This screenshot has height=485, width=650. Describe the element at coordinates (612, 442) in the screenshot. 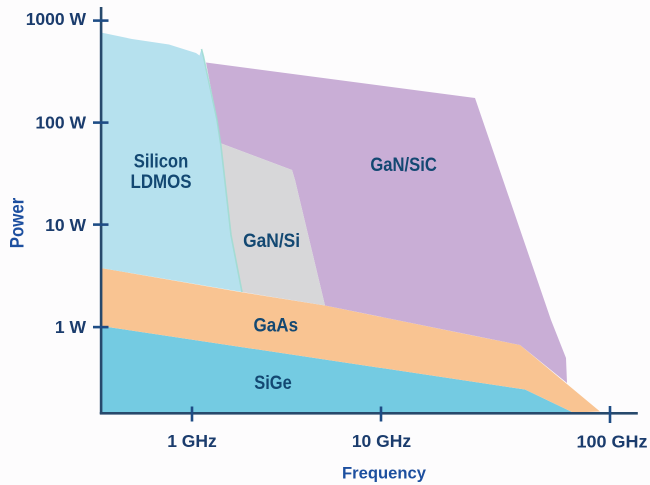

I see `svg-text: 100 GHz` at that location.